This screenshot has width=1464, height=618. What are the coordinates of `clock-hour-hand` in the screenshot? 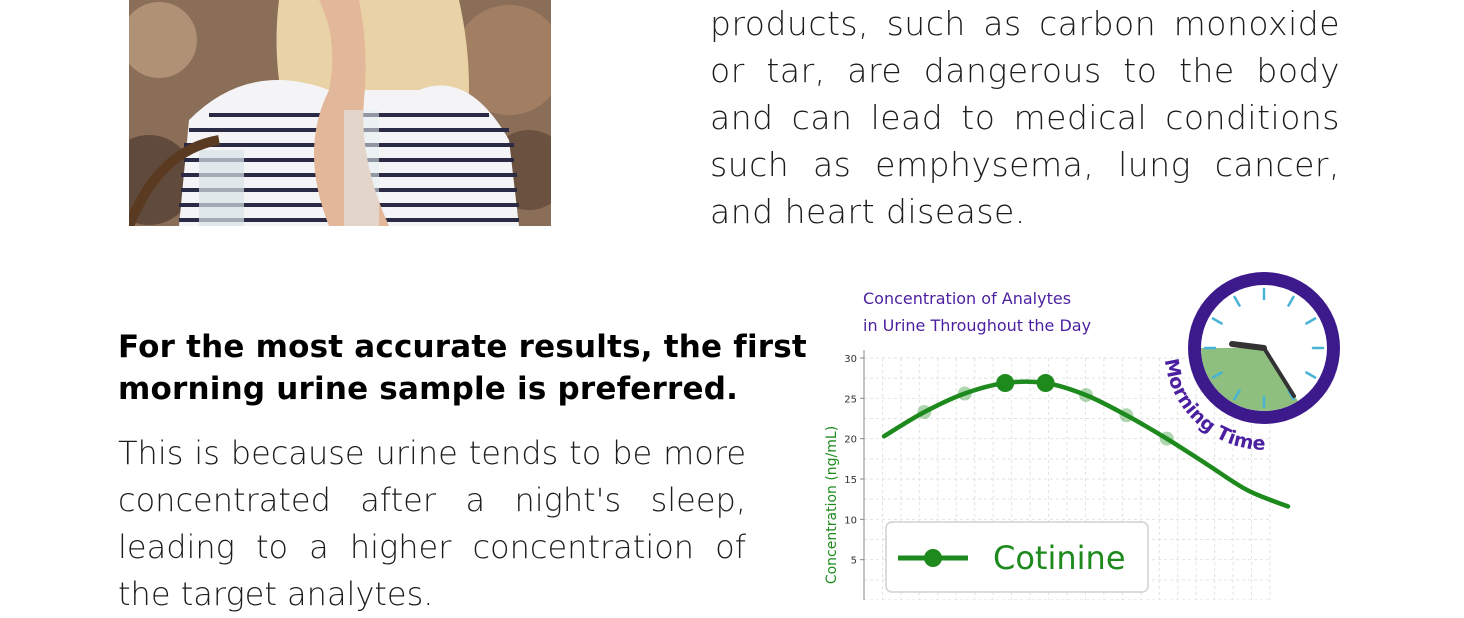 It's located at (1248, 346).